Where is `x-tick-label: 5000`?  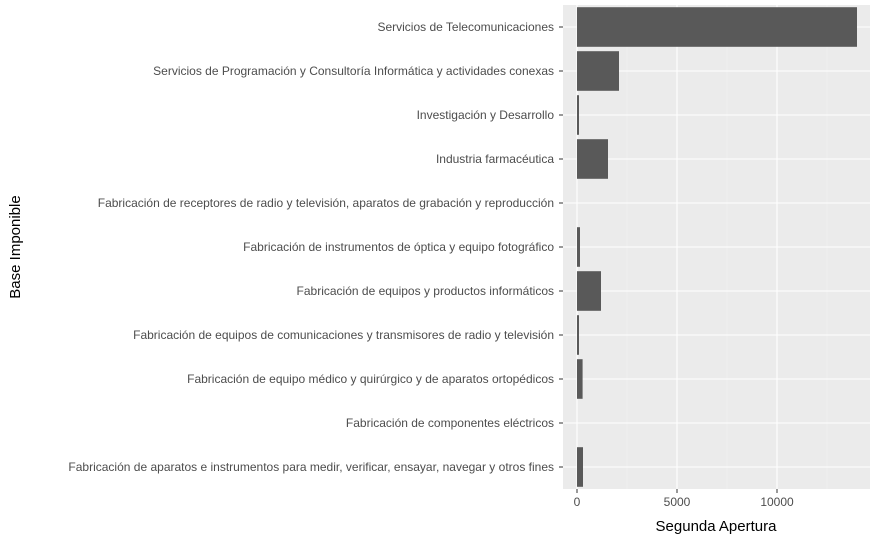
x-tick-label: 5000 is located at coordinates (677, 502).